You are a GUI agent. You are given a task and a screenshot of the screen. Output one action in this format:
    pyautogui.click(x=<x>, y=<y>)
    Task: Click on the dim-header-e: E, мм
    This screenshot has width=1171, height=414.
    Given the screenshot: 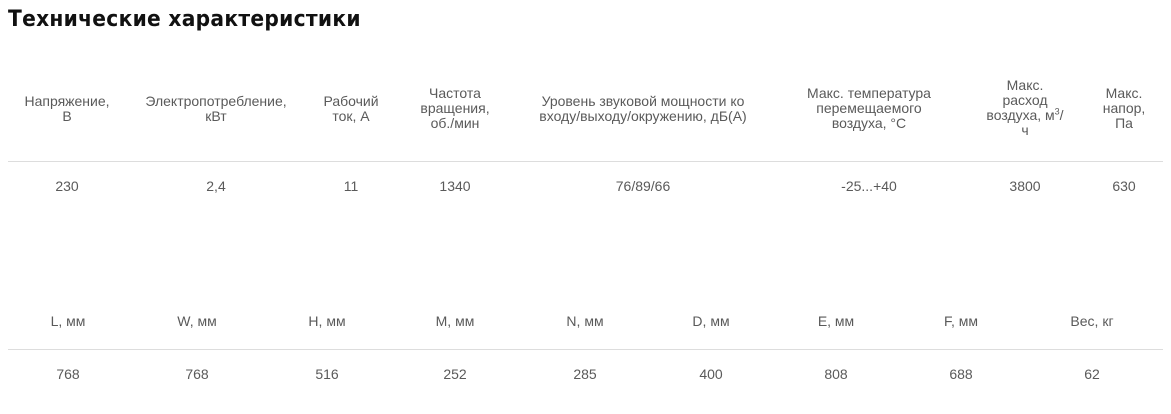 What is the action you would take?
    pyautogui.click(x=836, y=321)
    